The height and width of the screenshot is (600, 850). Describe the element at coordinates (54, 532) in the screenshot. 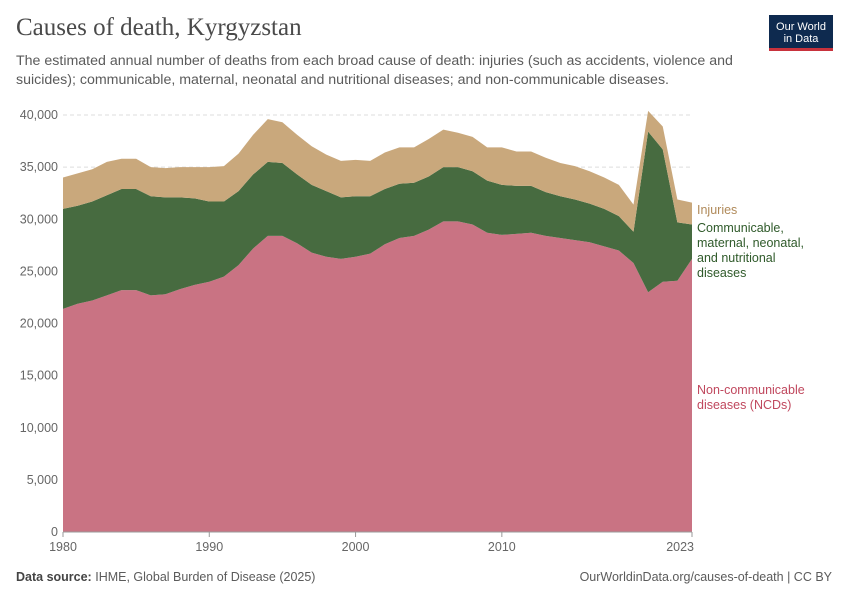

I see `y-tick-label: 0` at that location.